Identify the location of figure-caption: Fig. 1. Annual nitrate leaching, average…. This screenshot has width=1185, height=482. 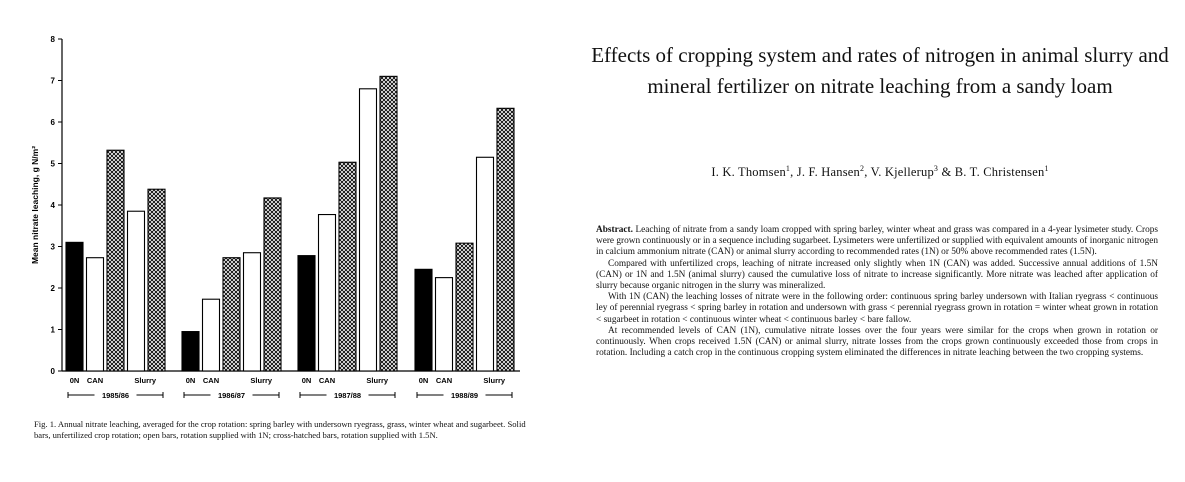
(284, 430).